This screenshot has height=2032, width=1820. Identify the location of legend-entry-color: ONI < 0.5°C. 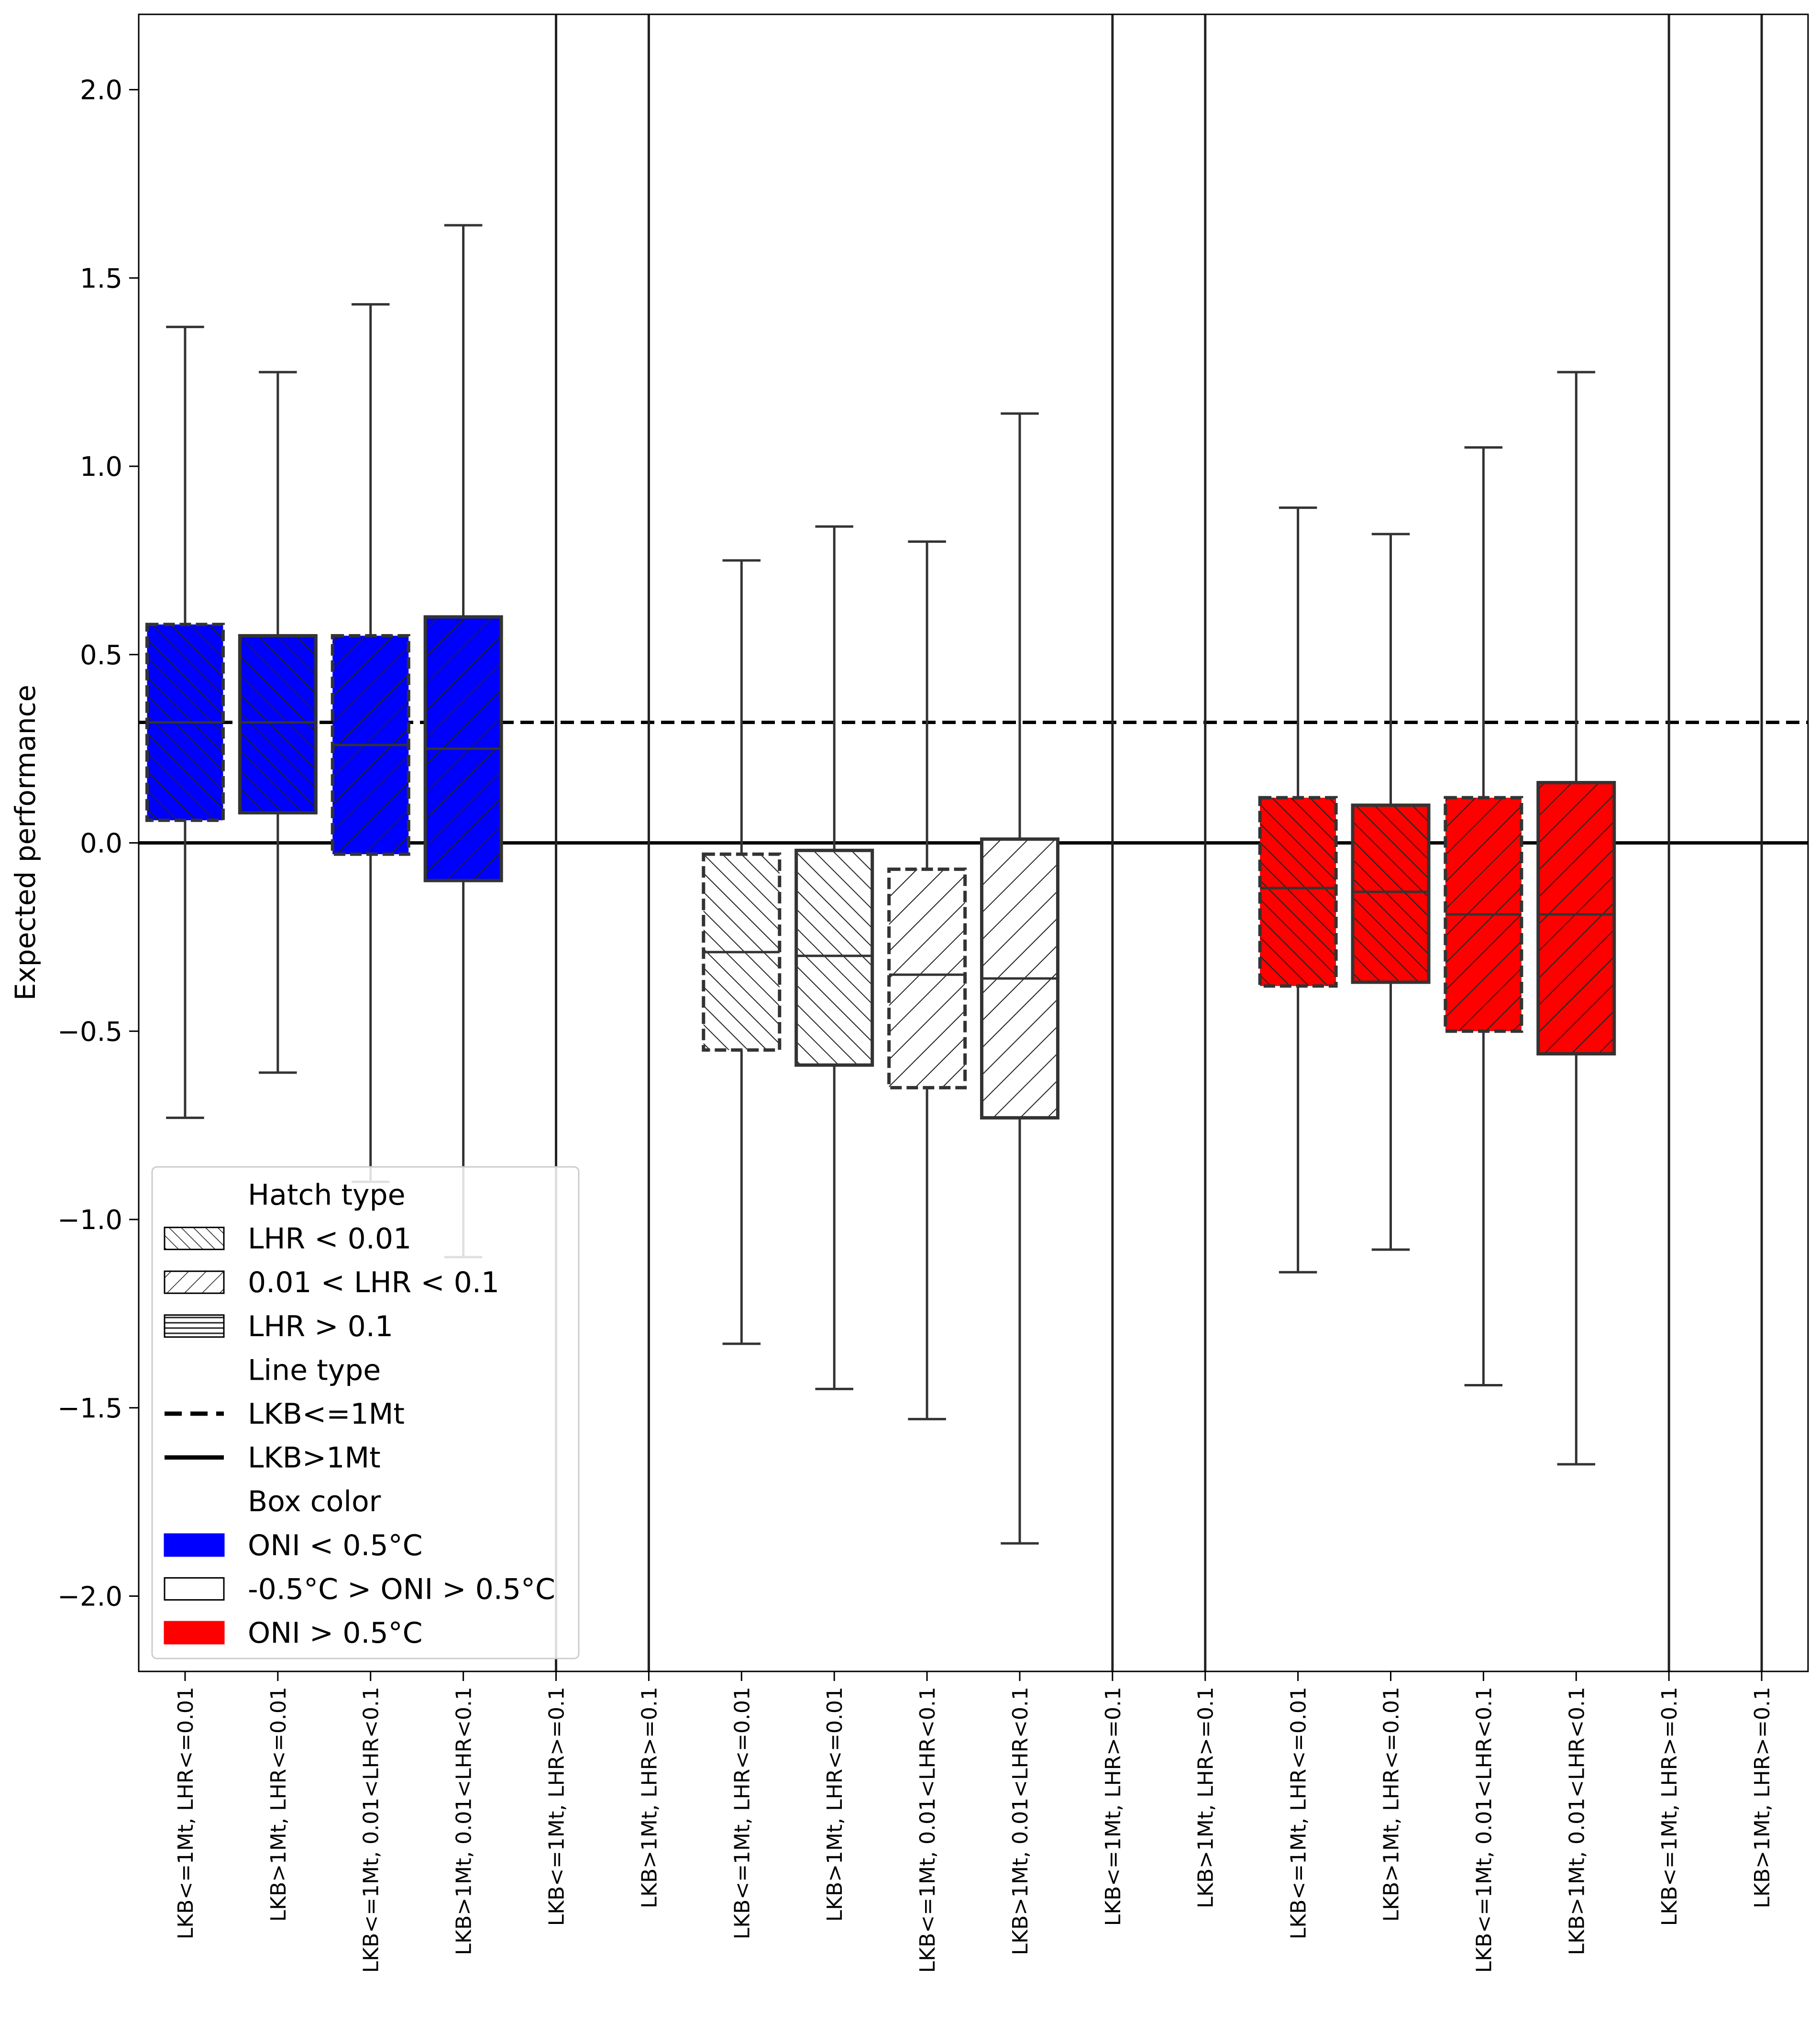
(293, 1546).